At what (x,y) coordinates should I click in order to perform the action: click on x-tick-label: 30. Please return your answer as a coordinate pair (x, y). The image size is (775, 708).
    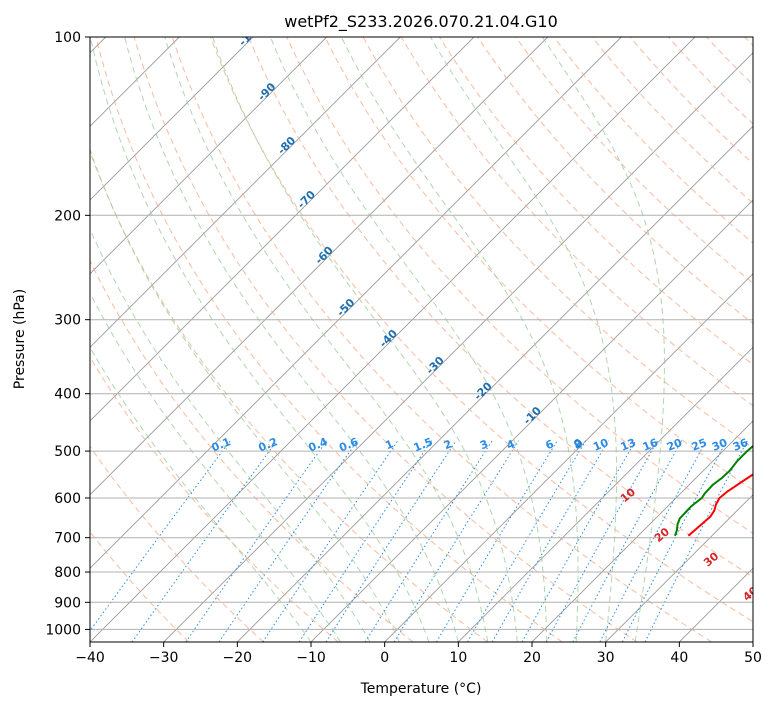
    Looking at the image, I should click on (606, 658).